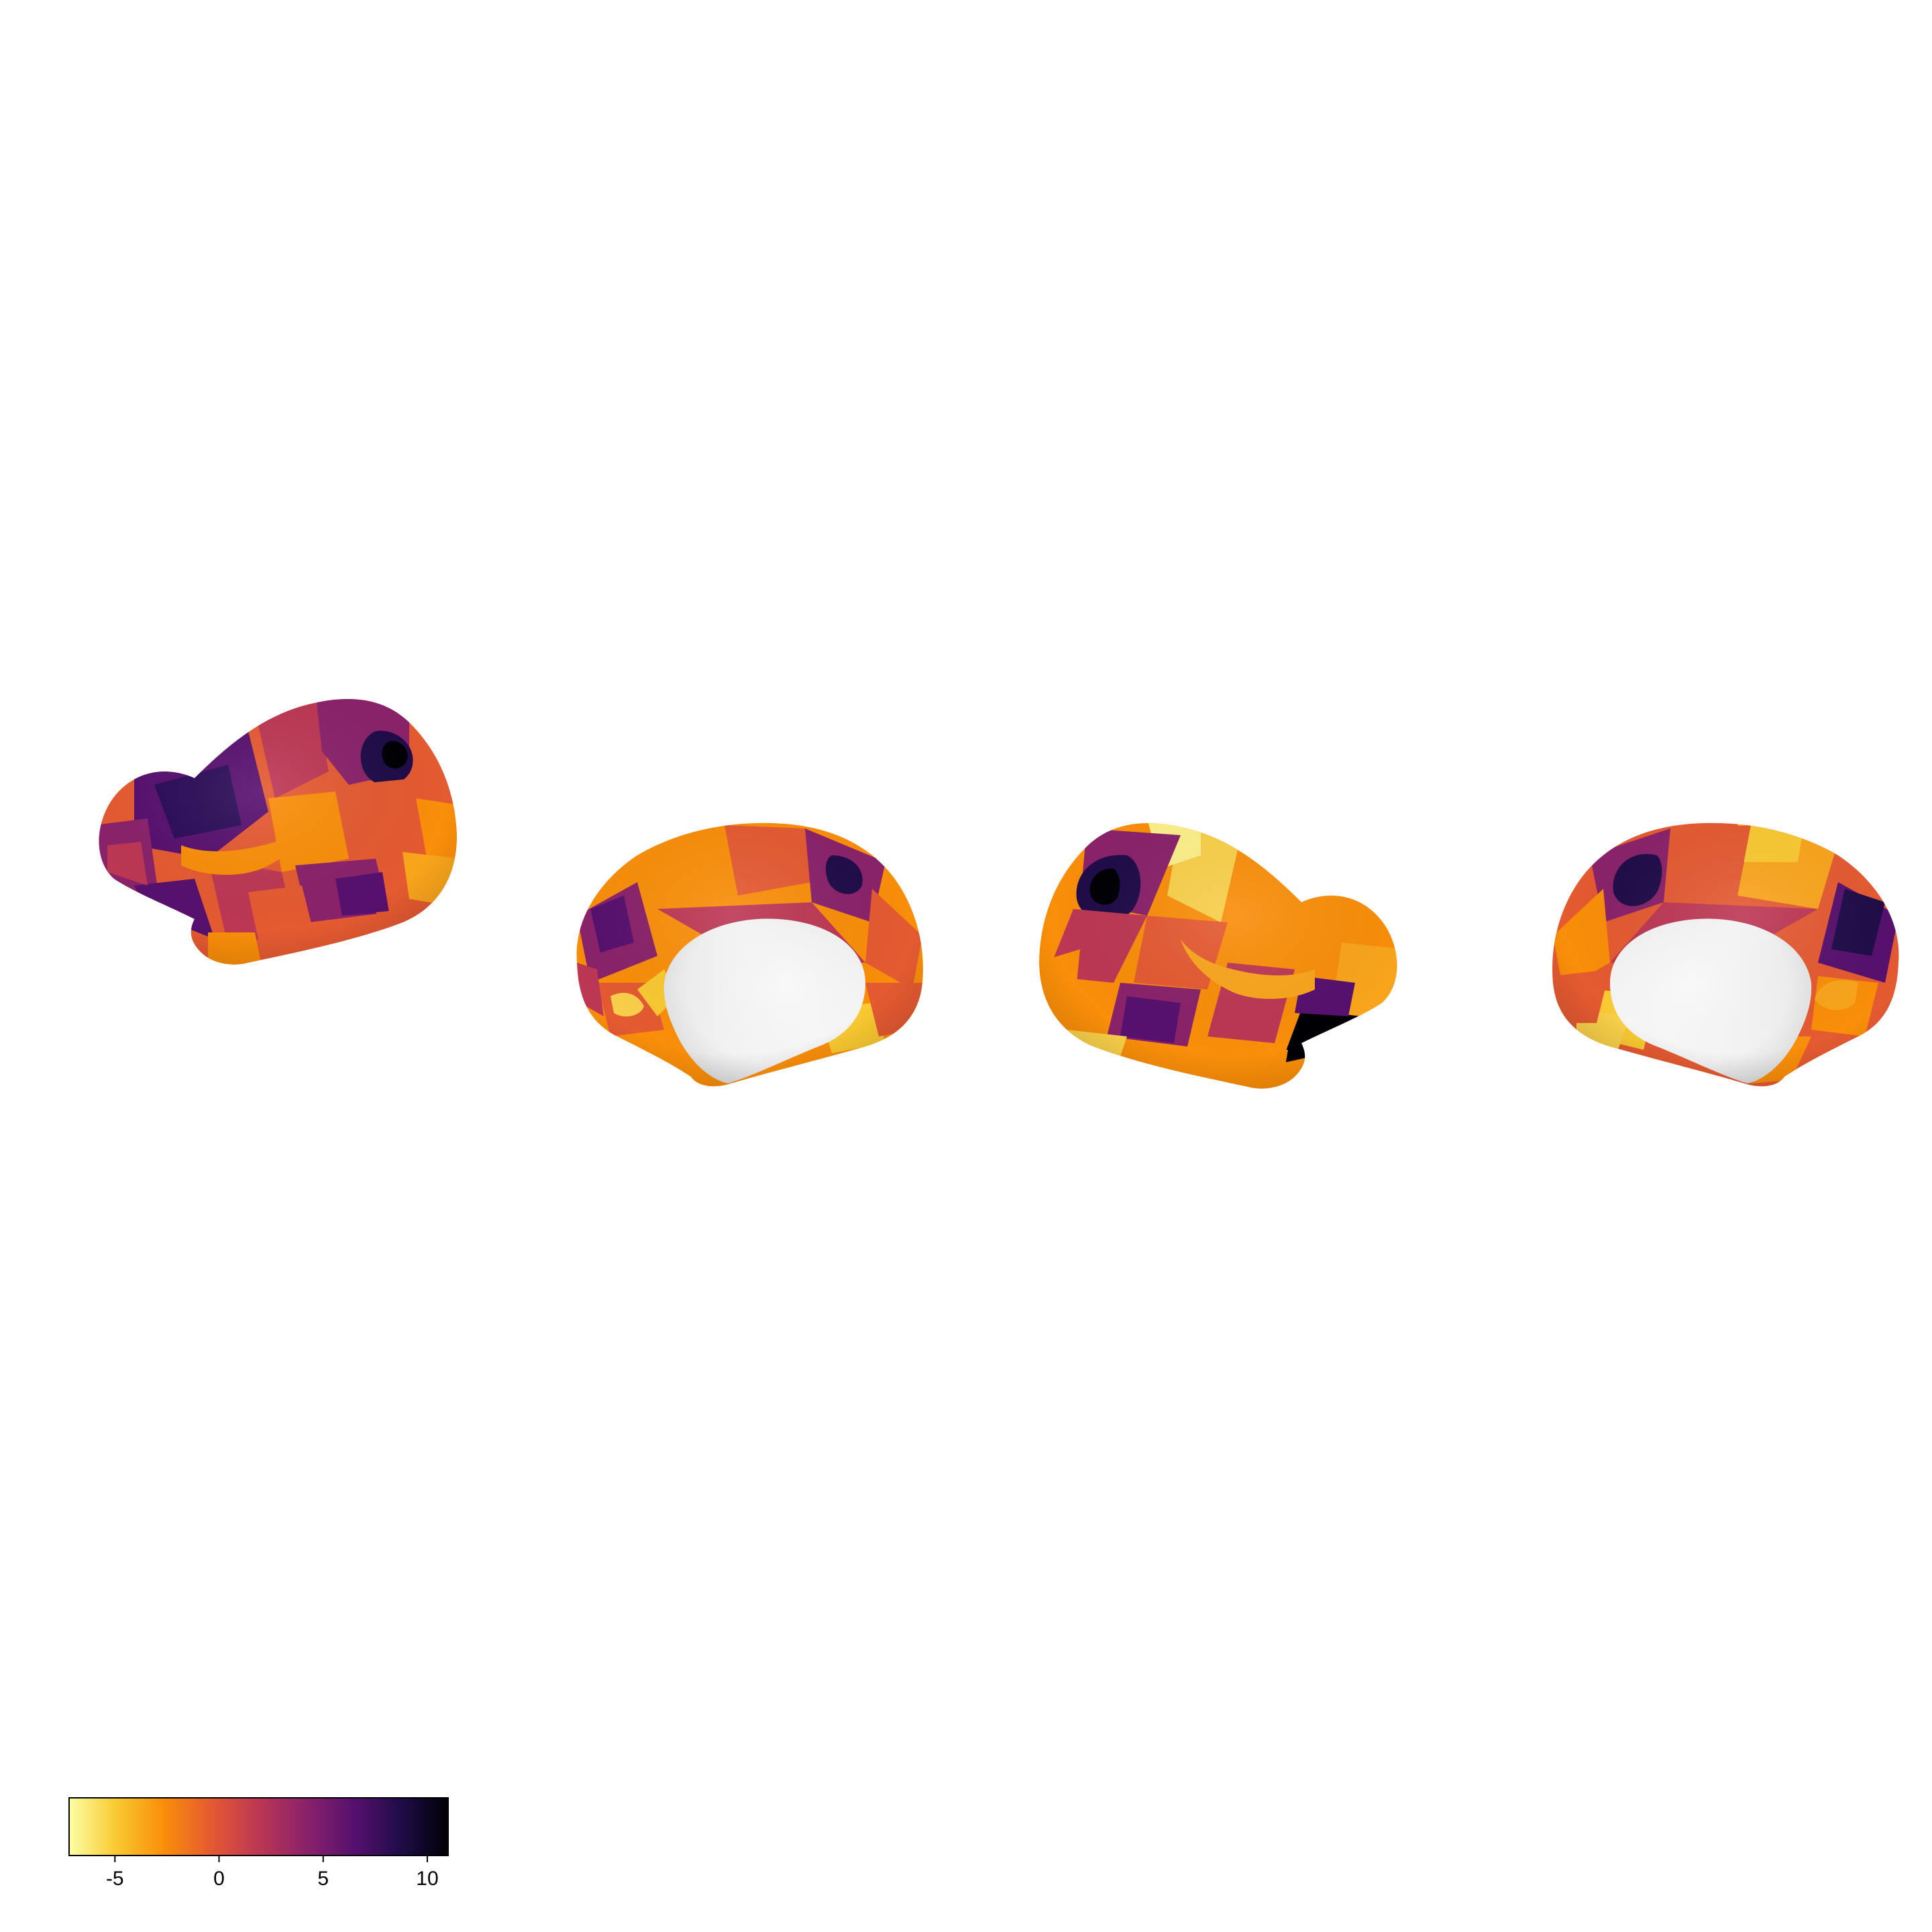 The height and width of the screenshot is (1932, 1932). I want to click on colorbar-tick-label: 10, so click(427, 1879).